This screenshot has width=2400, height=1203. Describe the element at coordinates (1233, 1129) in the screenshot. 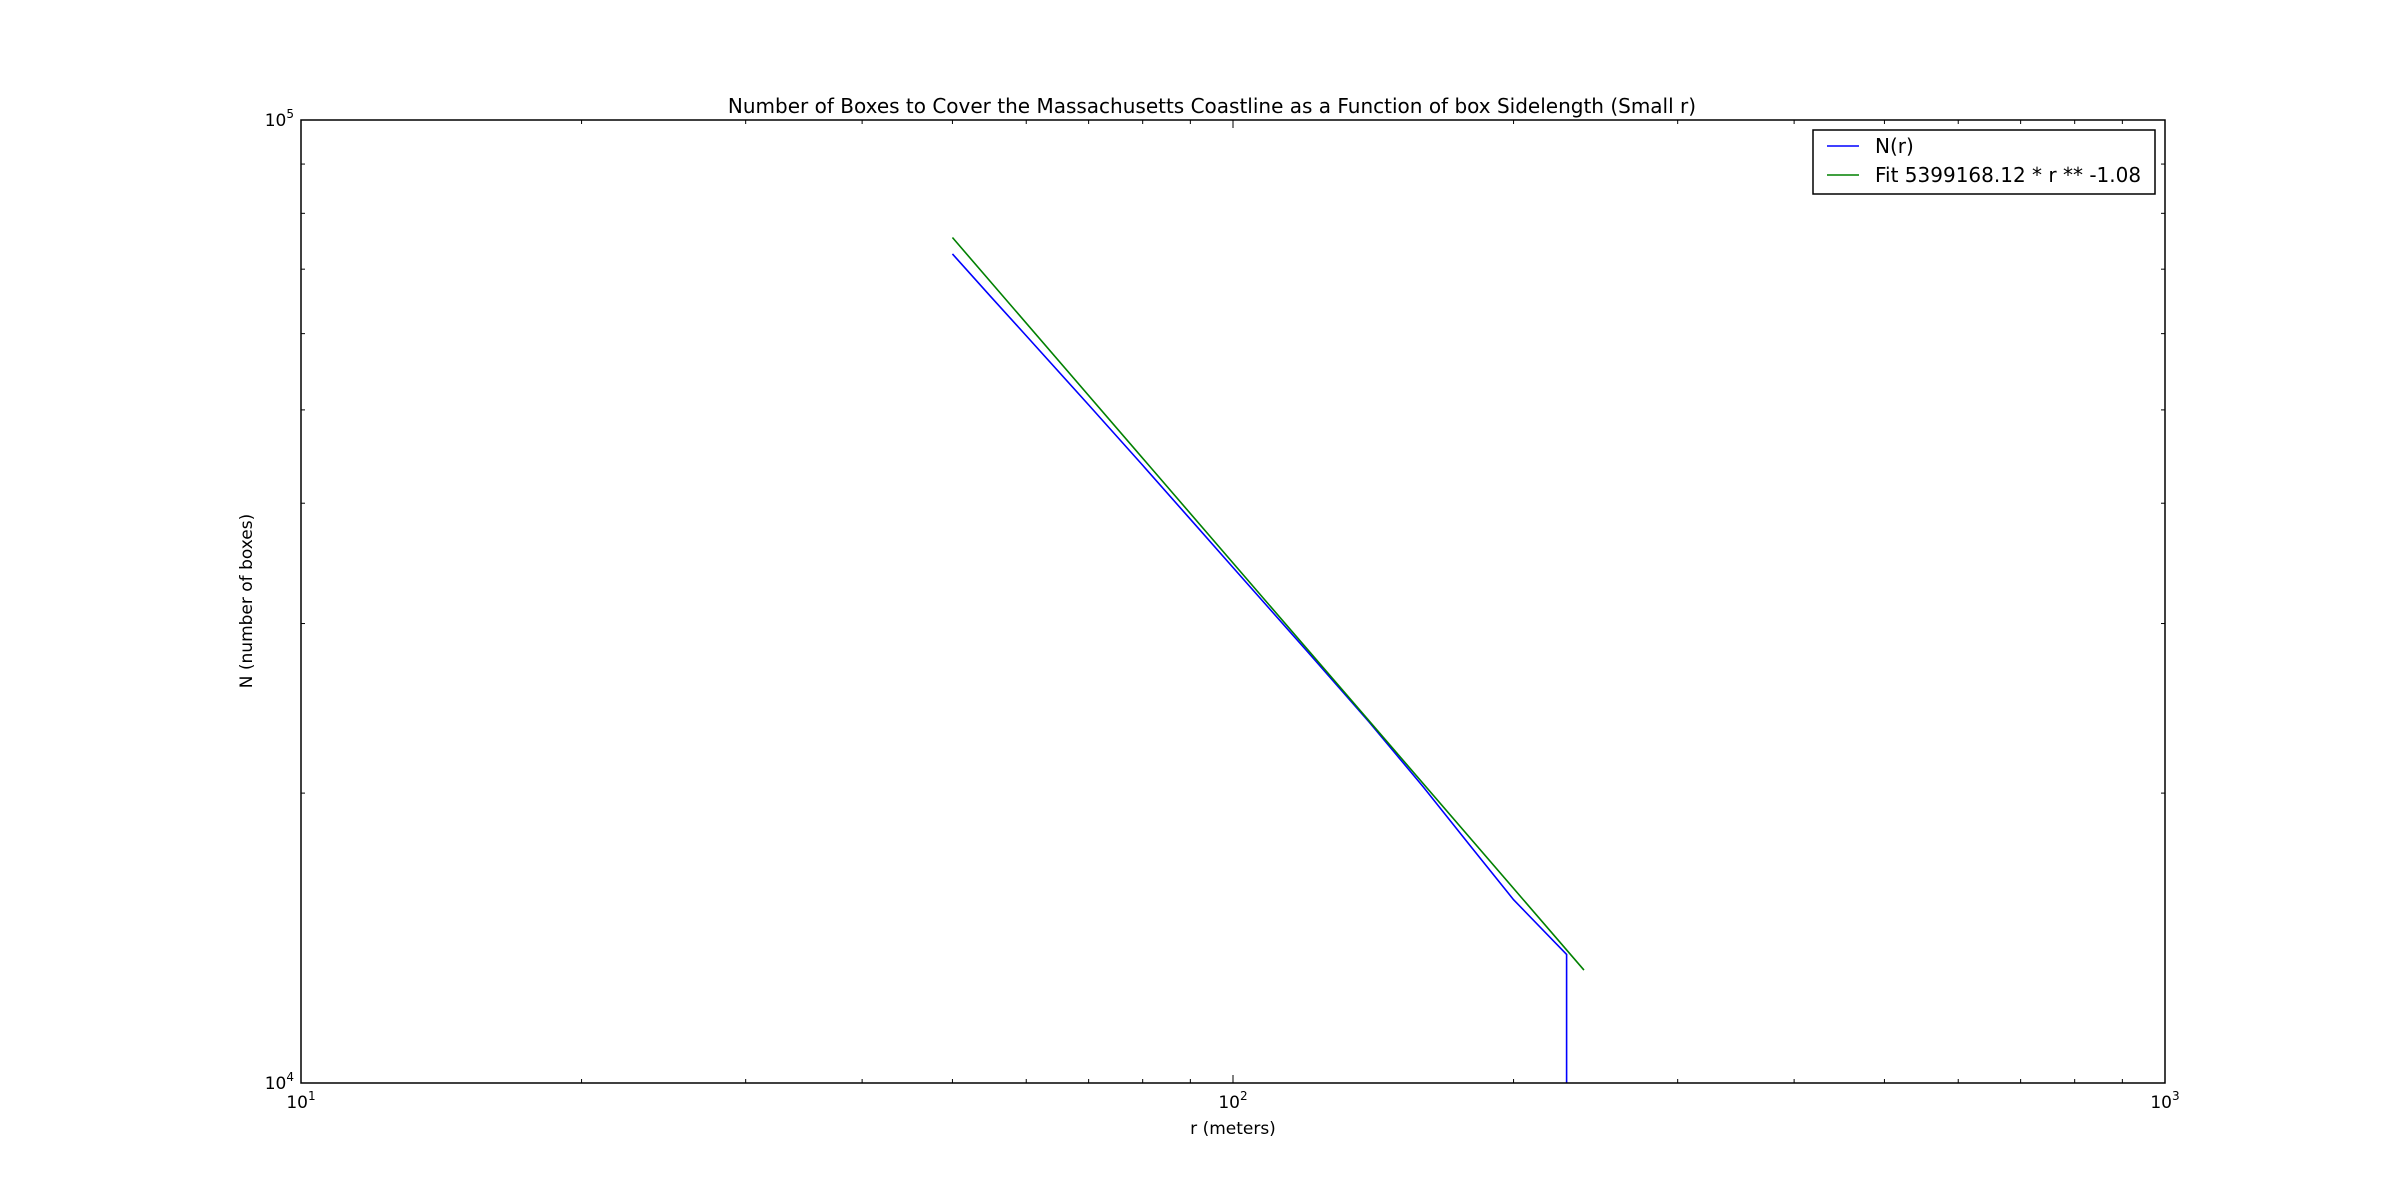

I see `x-axis-label: r (meters)` at that location.